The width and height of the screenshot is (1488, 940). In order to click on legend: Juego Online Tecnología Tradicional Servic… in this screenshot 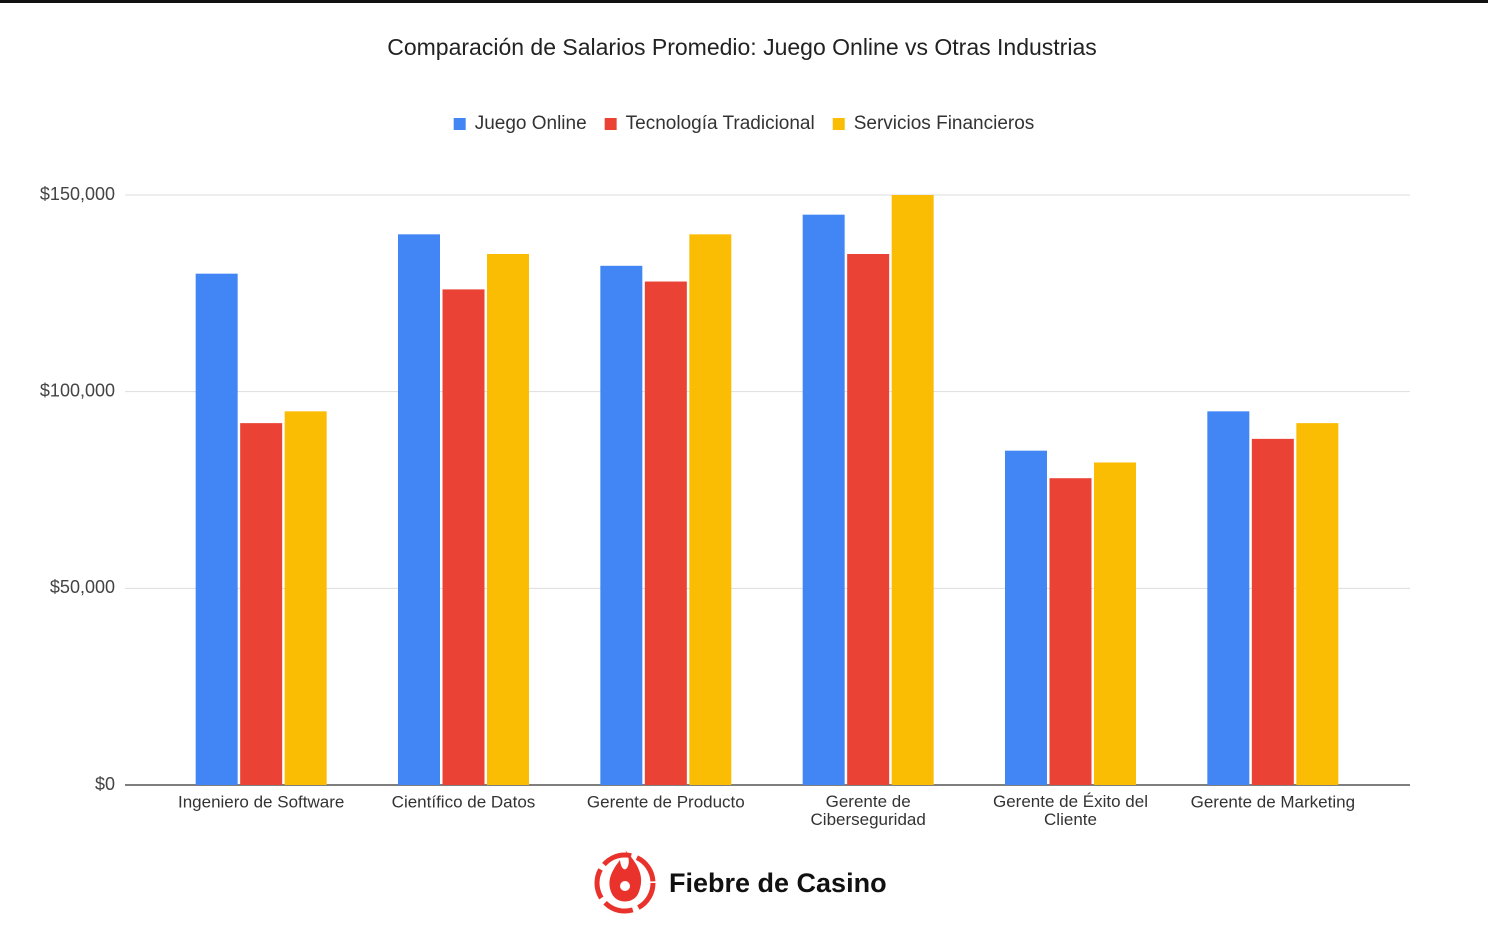, I will do `click(744, 123)`.